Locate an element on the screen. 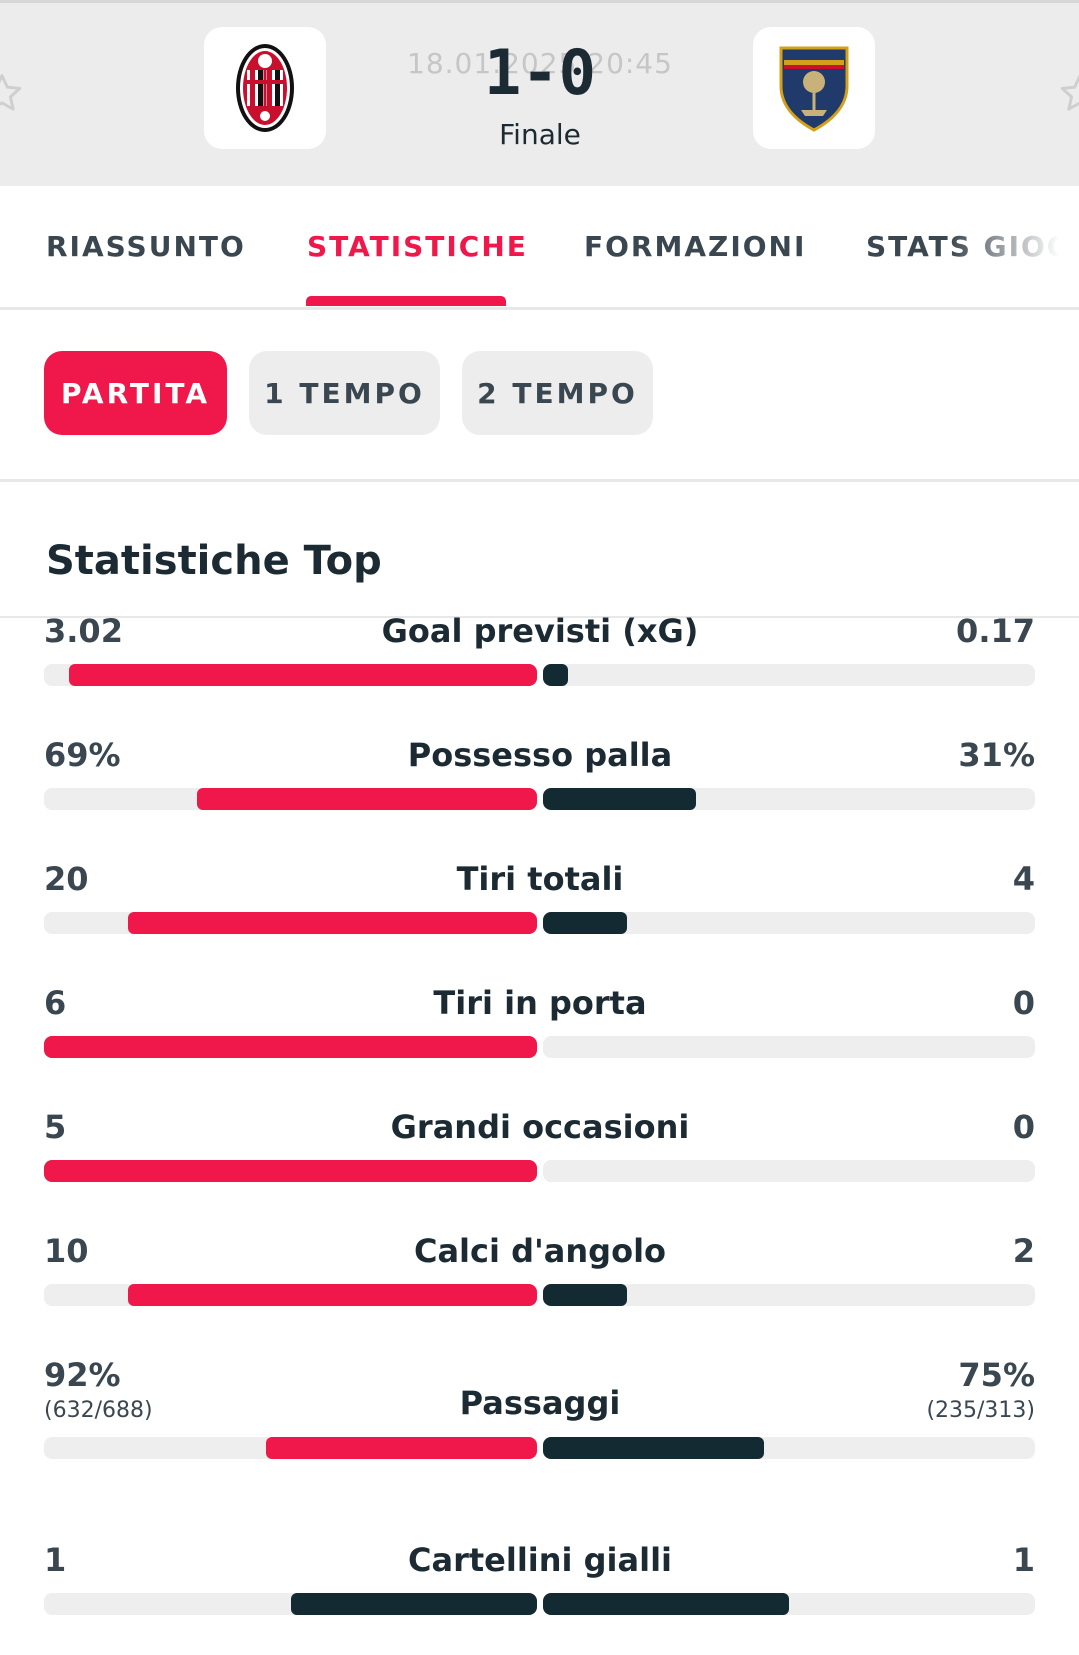 The width and height of the screenshot is (1079, 1655). stat-label: Tiri in porta is located at coordinates (540, 1003).